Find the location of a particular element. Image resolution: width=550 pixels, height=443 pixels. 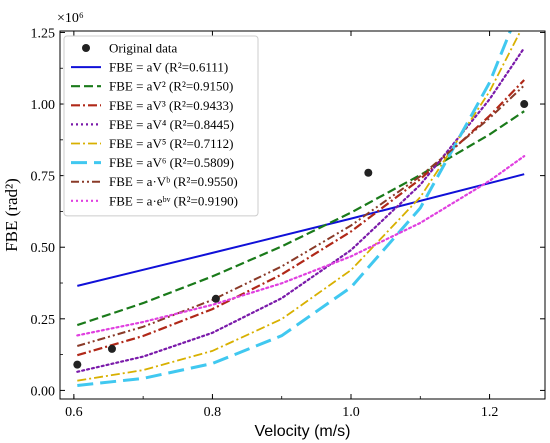

legend-label: FBE = aV⁶ (R²=0.5809) is located at coordinates (171, 162).